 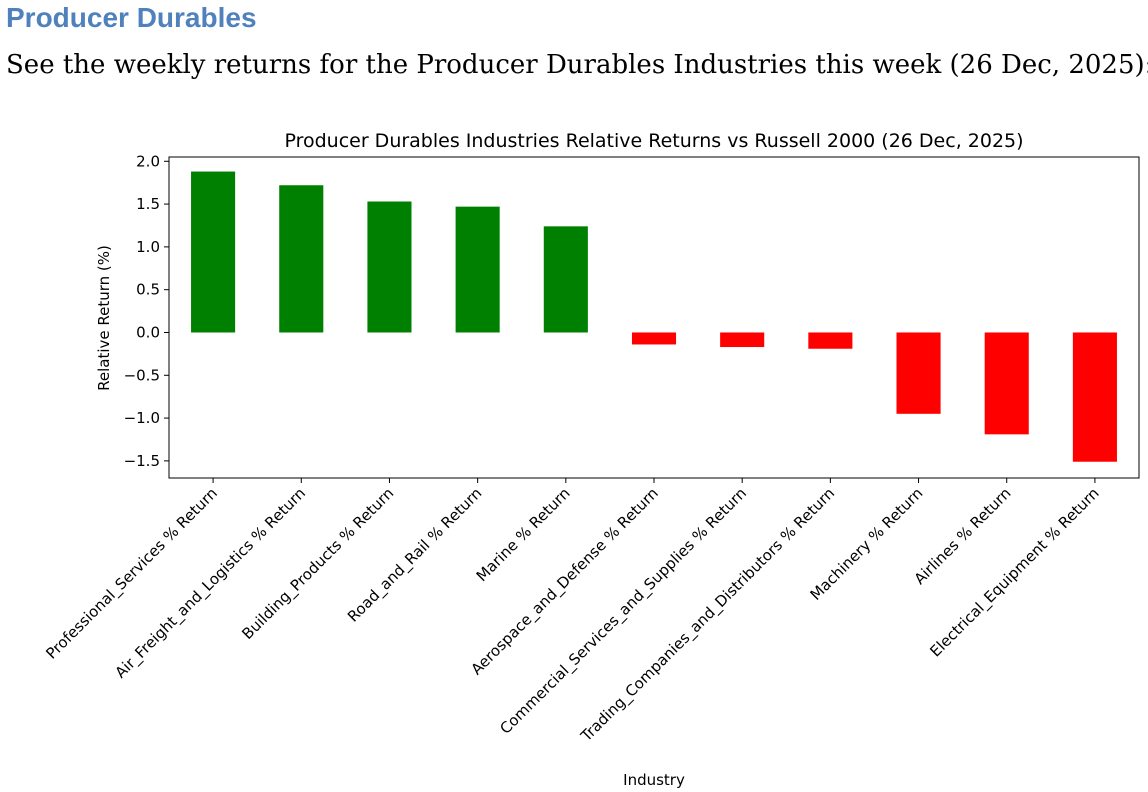 What do you see at coordinates (142, 375) in the screenshot?
I see `y-tick-label: −0.5` at bounding box center [142, 375].